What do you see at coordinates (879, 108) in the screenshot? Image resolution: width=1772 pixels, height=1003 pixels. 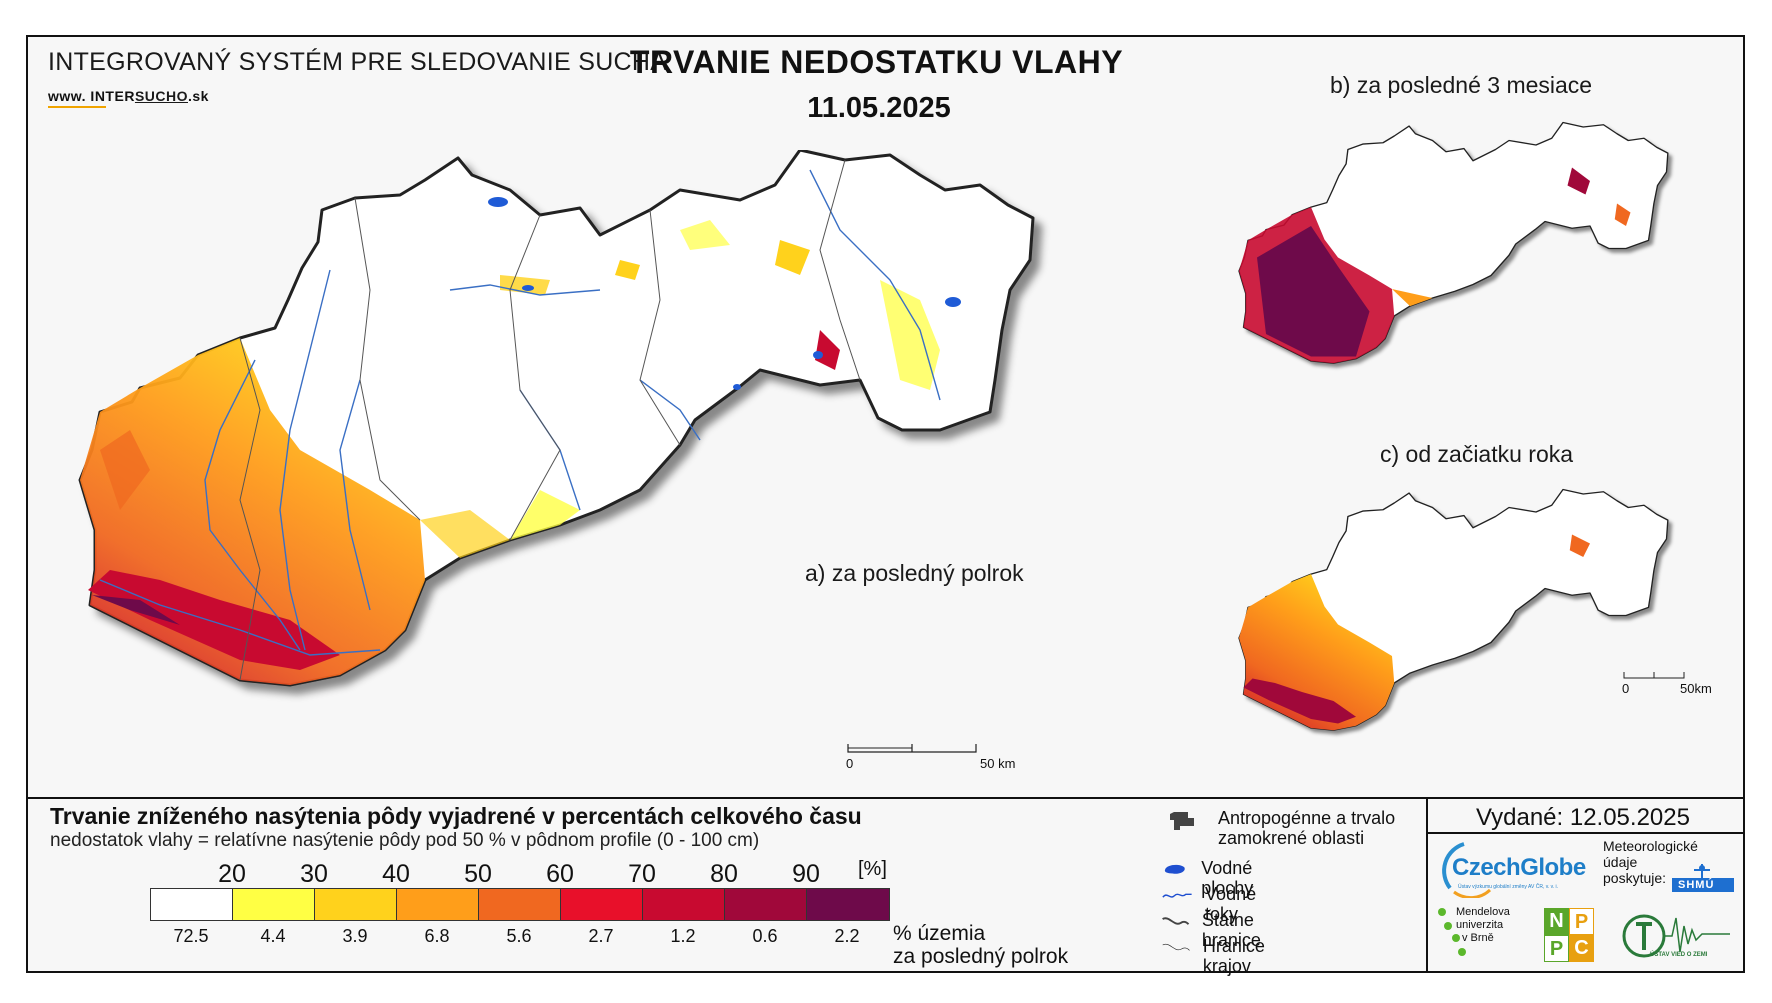 I see `map-date: 11.05.2025` at bounding box center [879, 108].